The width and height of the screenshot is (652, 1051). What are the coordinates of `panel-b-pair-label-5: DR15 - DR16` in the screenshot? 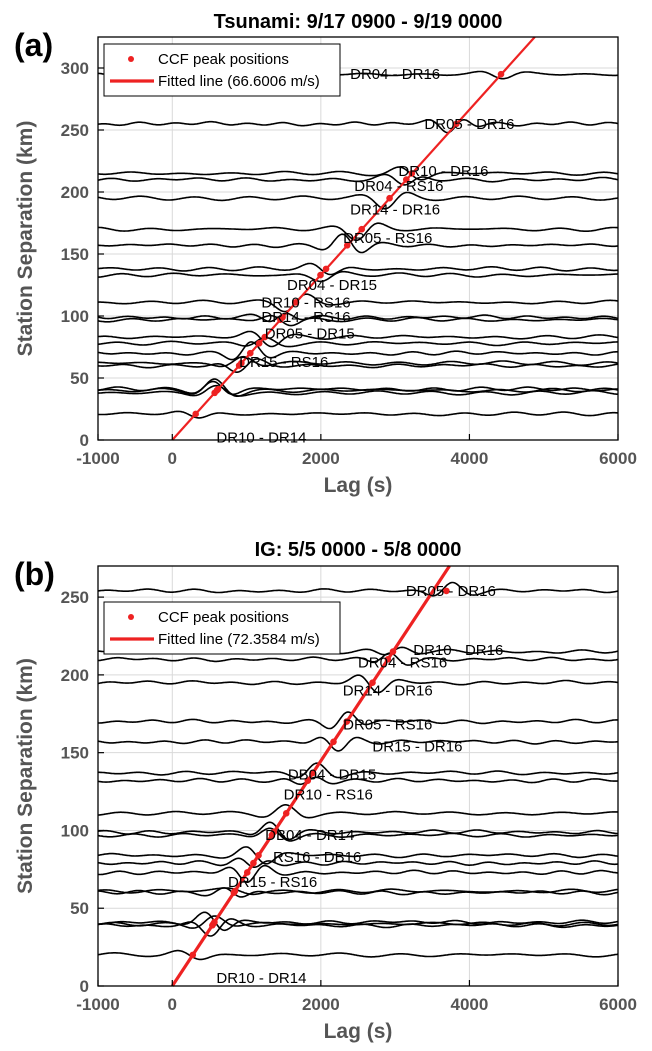 It's located at (417, 746).